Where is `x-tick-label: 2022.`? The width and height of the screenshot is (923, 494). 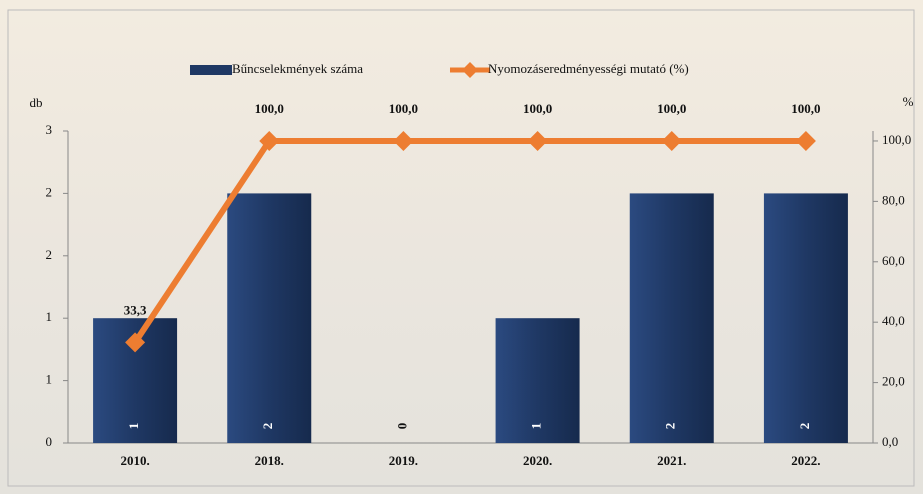 x-tick-label: 2022. is located at coordinates (805, 460).